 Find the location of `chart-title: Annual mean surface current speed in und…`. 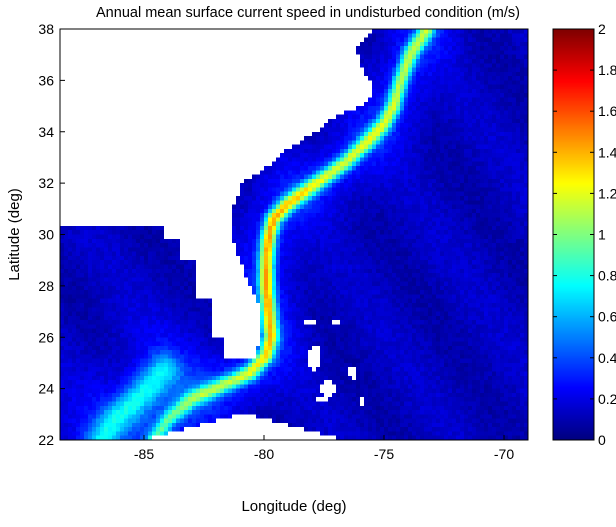

chart-title: Annual mean surface current speed in und… is located at coordinates (308, 13).